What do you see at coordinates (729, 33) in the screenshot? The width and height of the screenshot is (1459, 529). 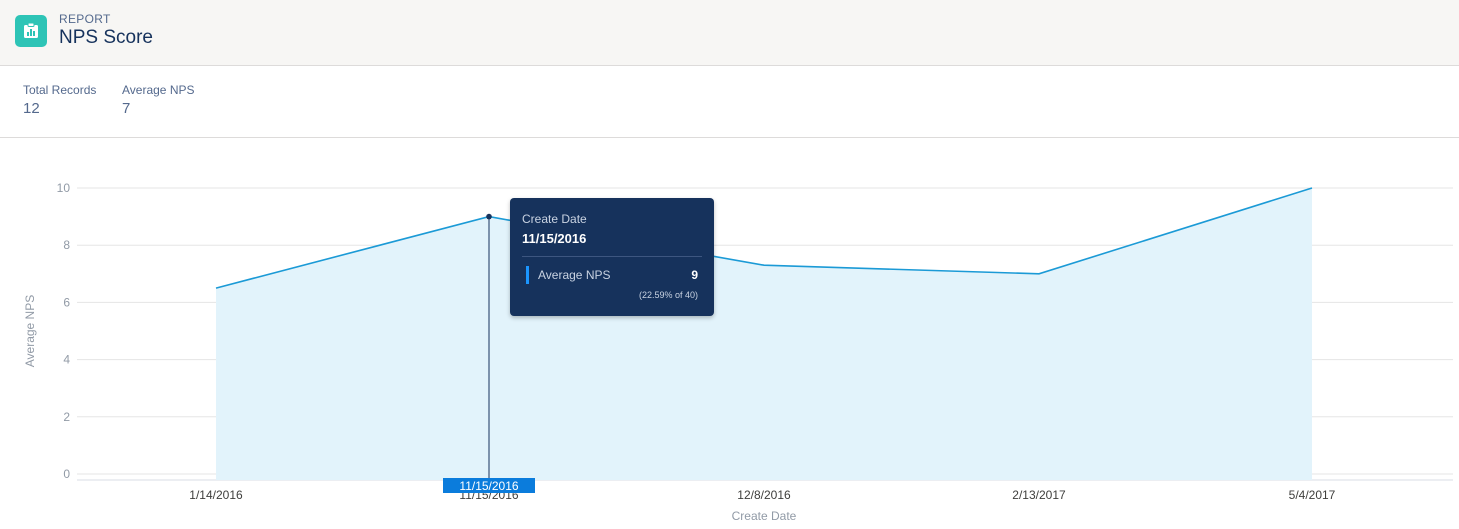 I see `report-header: REPORT NPS Score` at bounding box center [729, 33].